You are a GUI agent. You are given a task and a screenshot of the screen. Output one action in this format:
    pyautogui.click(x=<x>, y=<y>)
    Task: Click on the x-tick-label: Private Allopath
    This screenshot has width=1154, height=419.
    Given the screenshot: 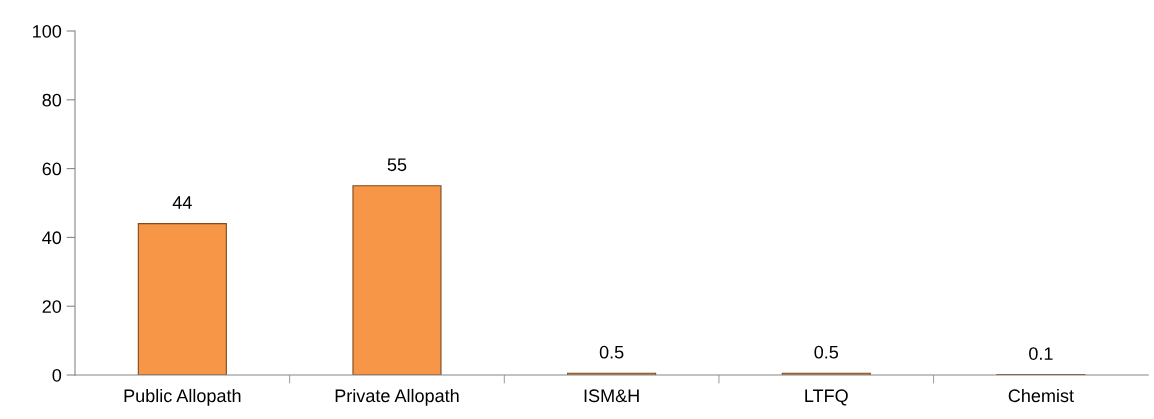 What is the action you would take?
    pyautogui.click(x=397, y=397)
    